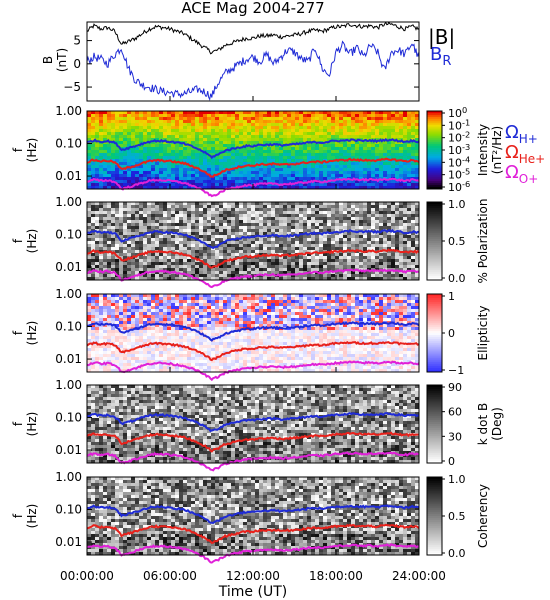  I want to click on f-ylabel-unit: (Hz), so click(32, 241).